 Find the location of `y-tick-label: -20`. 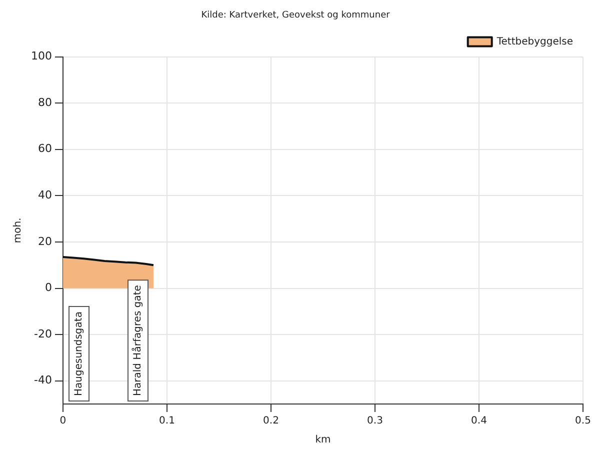

y-tick-label: -20 is located at coordinates (43, 333).